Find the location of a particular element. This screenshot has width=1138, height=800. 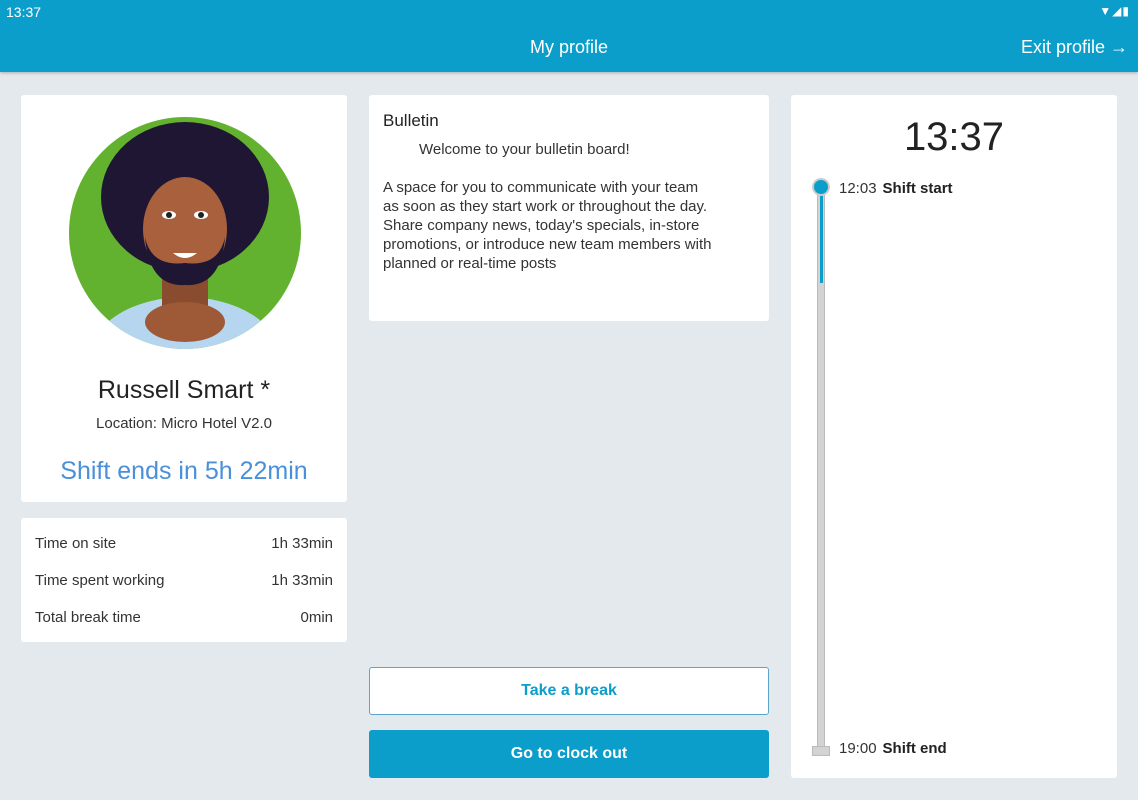

bulletin-title: Bulletin is located at coordinates (411, 120).